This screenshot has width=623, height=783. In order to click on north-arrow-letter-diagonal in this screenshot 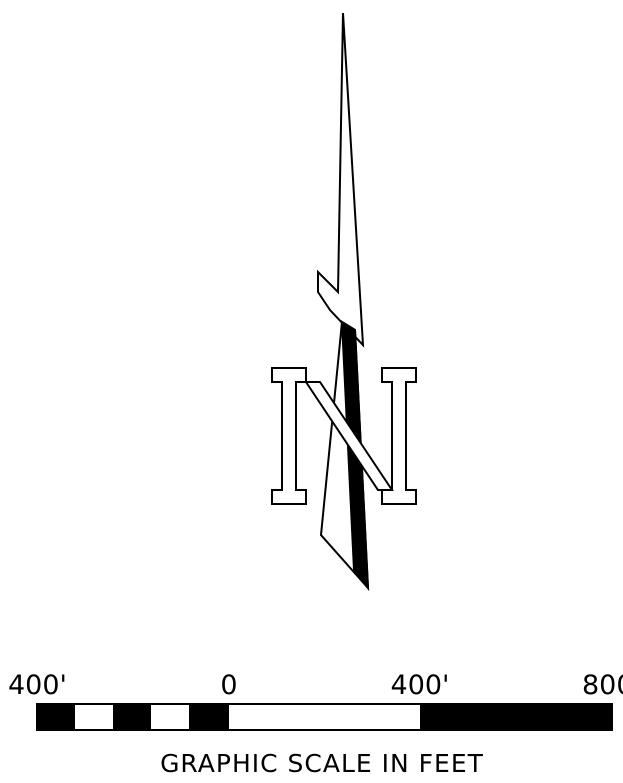, I will do `click(349, 436)`.